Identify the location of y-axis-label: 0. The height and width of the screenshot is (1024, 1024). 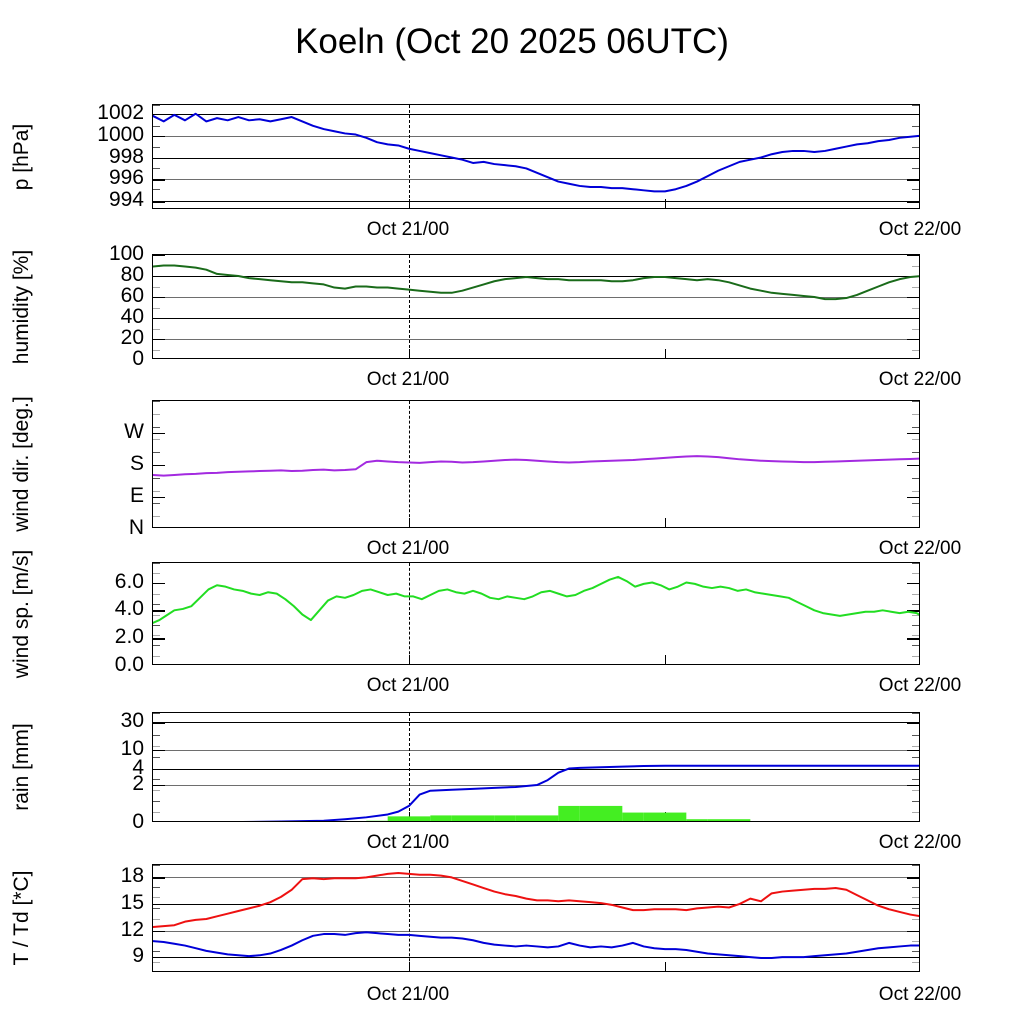
(138, 821).